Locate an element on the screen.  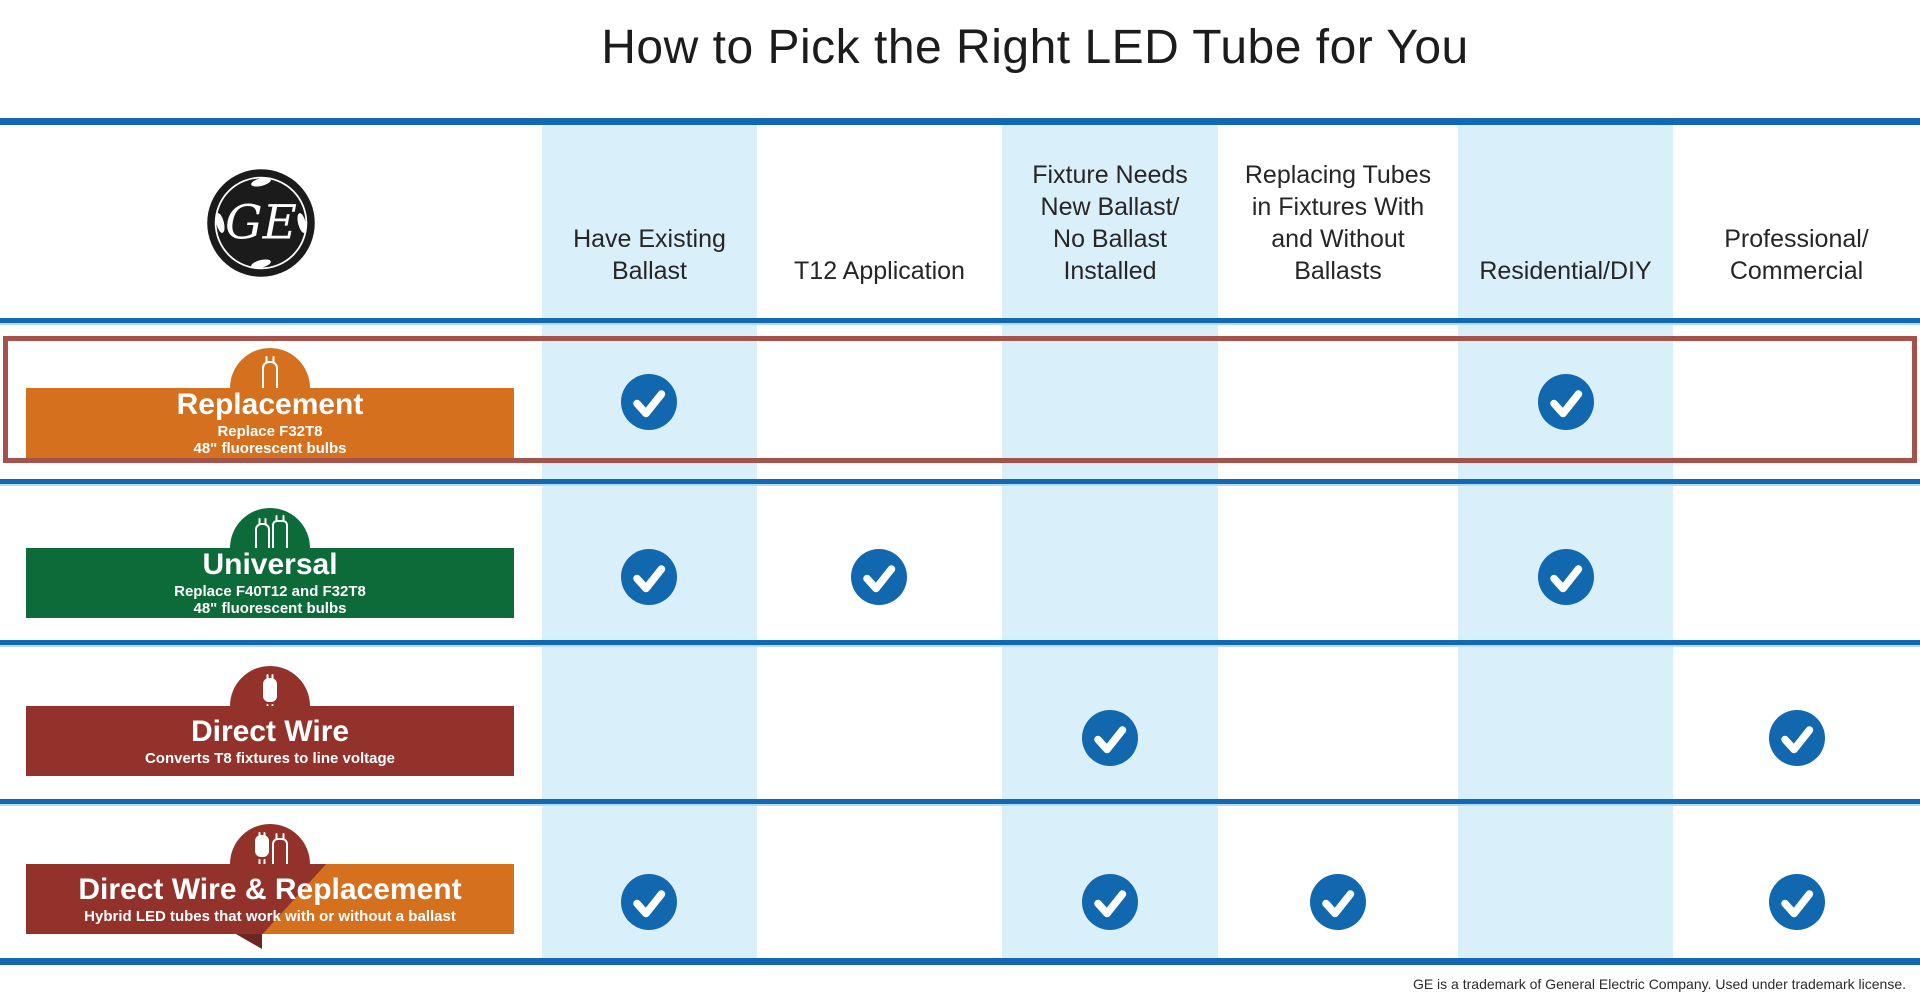
row-subtitle: Converts T8 fixtures to line voltage is located at coordinates (270, 758).